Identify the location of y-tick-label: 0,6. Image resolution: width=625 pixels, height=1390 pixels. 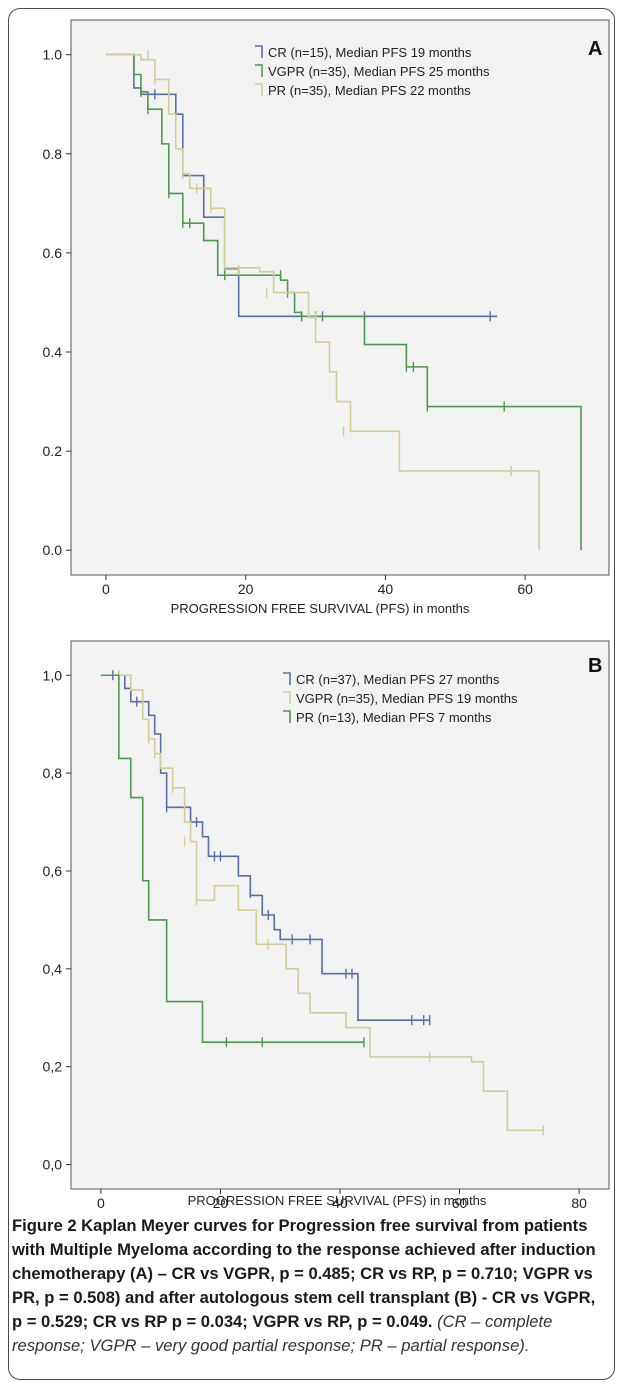
(53, 871).